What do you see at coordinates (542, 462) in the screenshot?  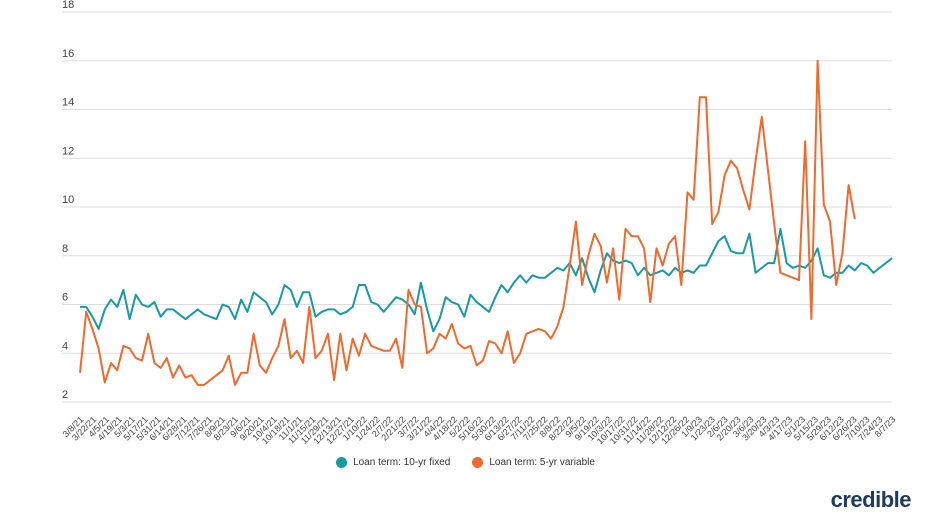 I see `legend-label-5yr-variable: Loan term: 5-yr variable` at bounding box center [542, 462].